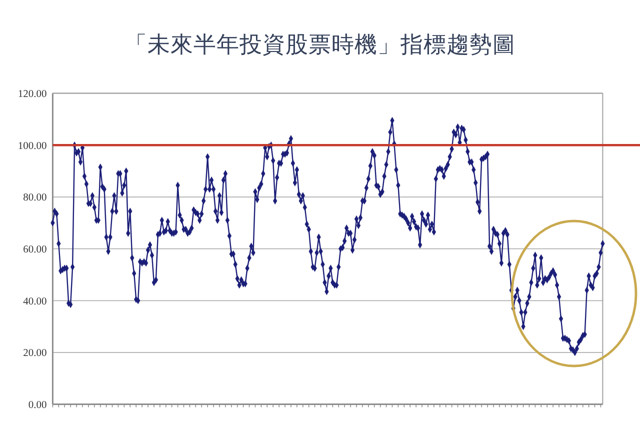 The height and width of the screenshot is (429, 640). Describe the element at coordinates (35, 198) in the screenshot. I see `y-tick-label: 80.00` at that location.